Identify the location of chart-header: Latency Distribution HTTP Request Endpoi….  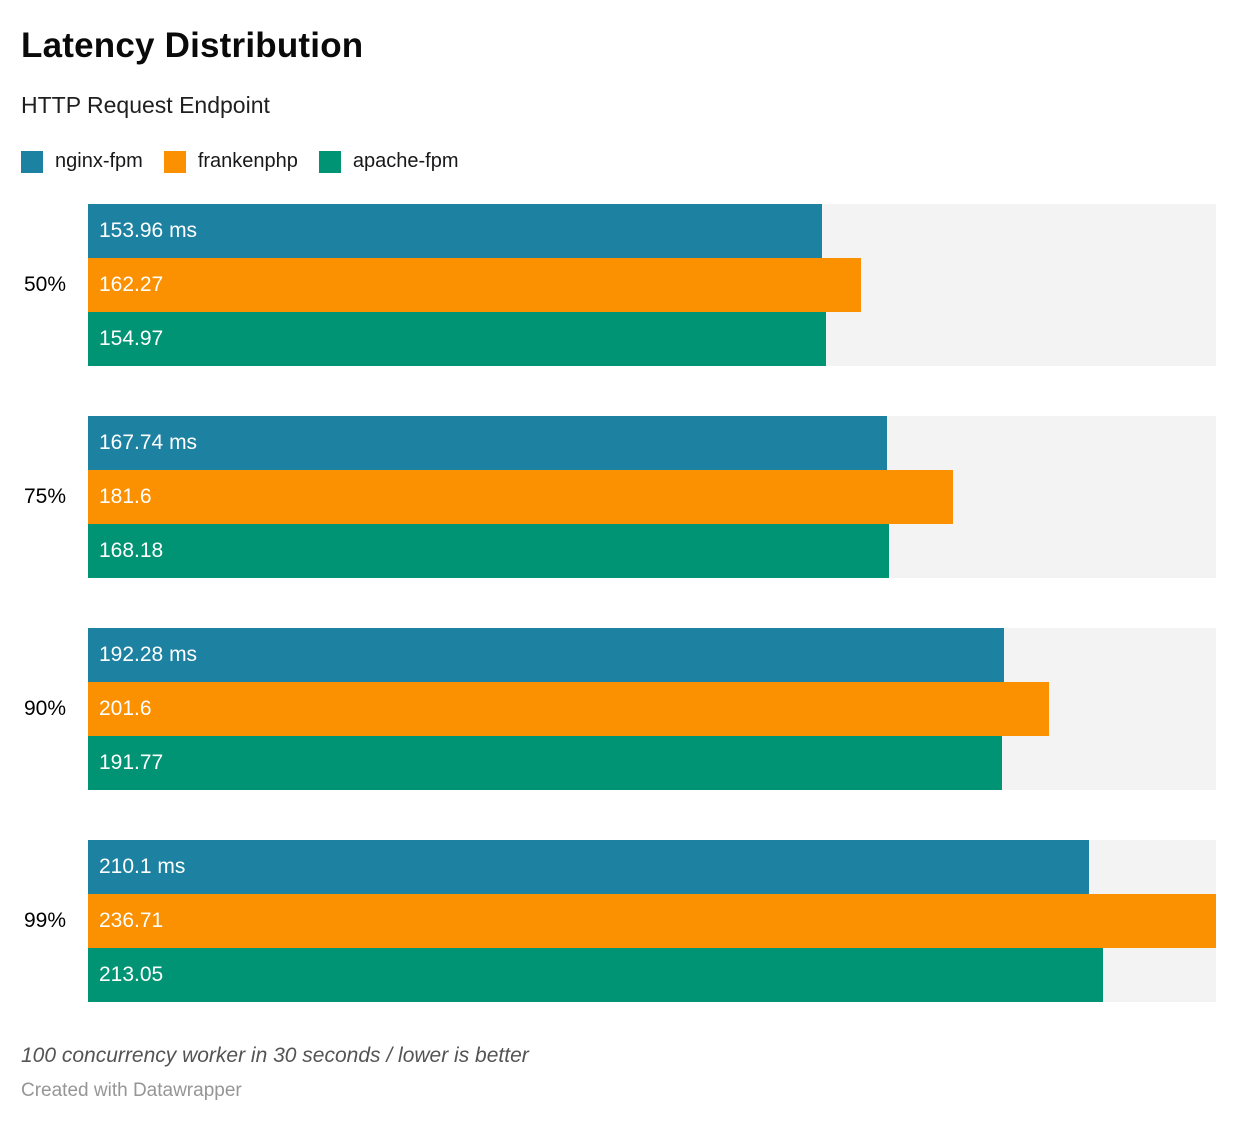
(620, 58).